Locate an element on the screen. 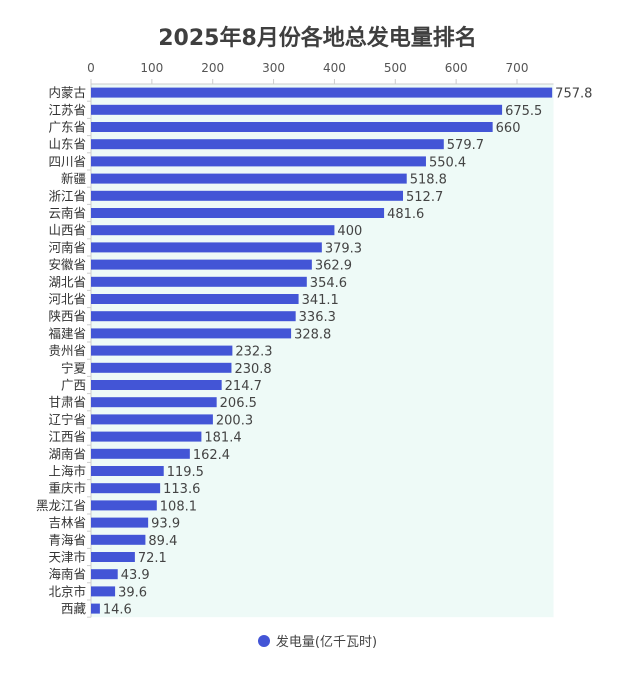  legend-label: 发电量(亿千瓦时) is located at coordinates (326, 642).